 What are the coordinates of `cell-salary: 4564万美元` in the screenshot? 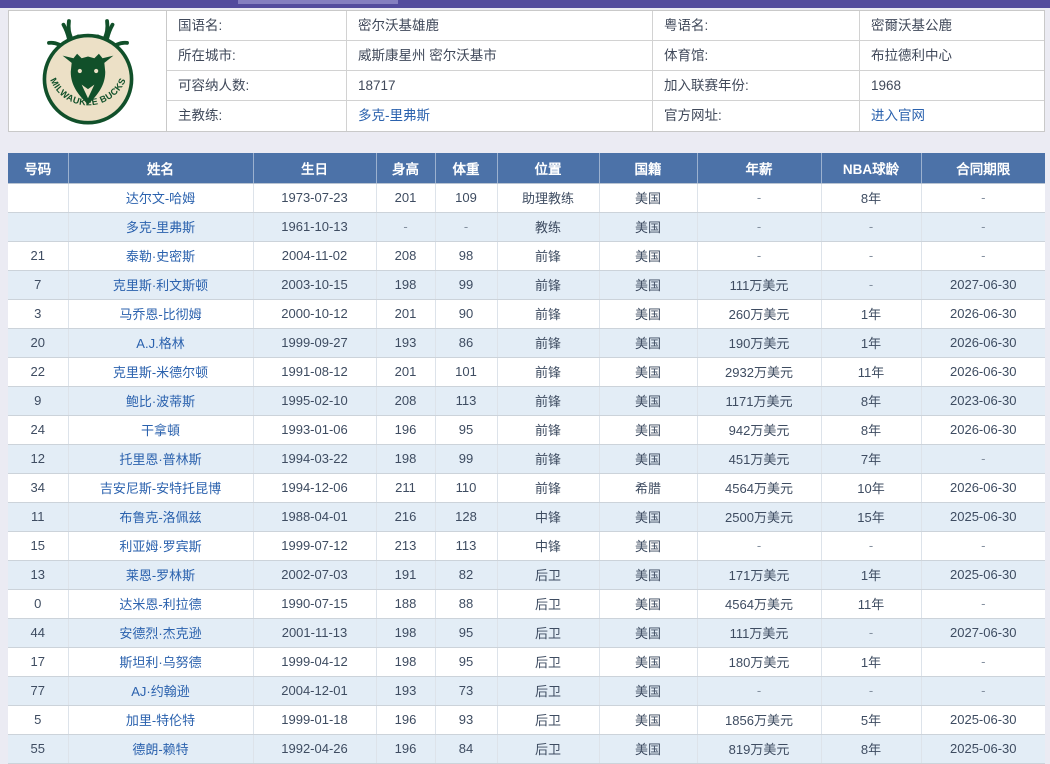 It's located at (759, 488).